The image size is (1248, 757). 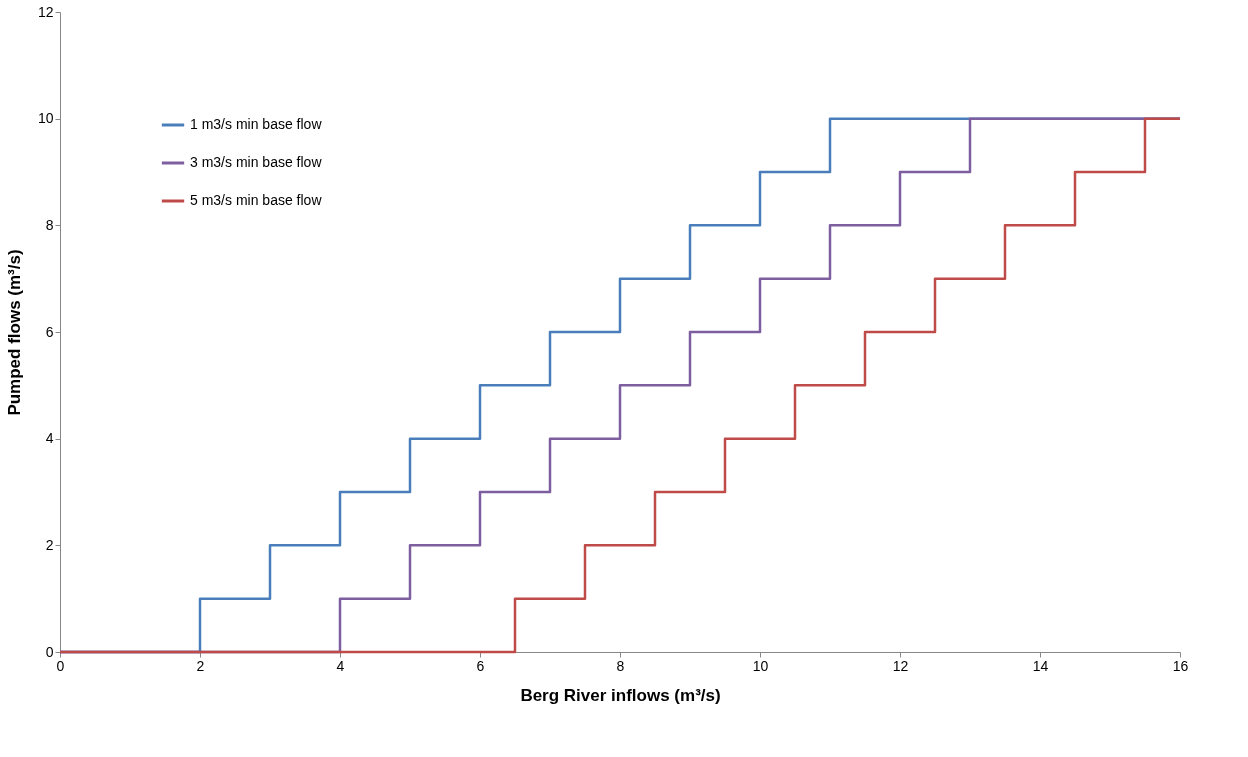 I want to click on y-tick-label: 8, so click(x=49, y=224).